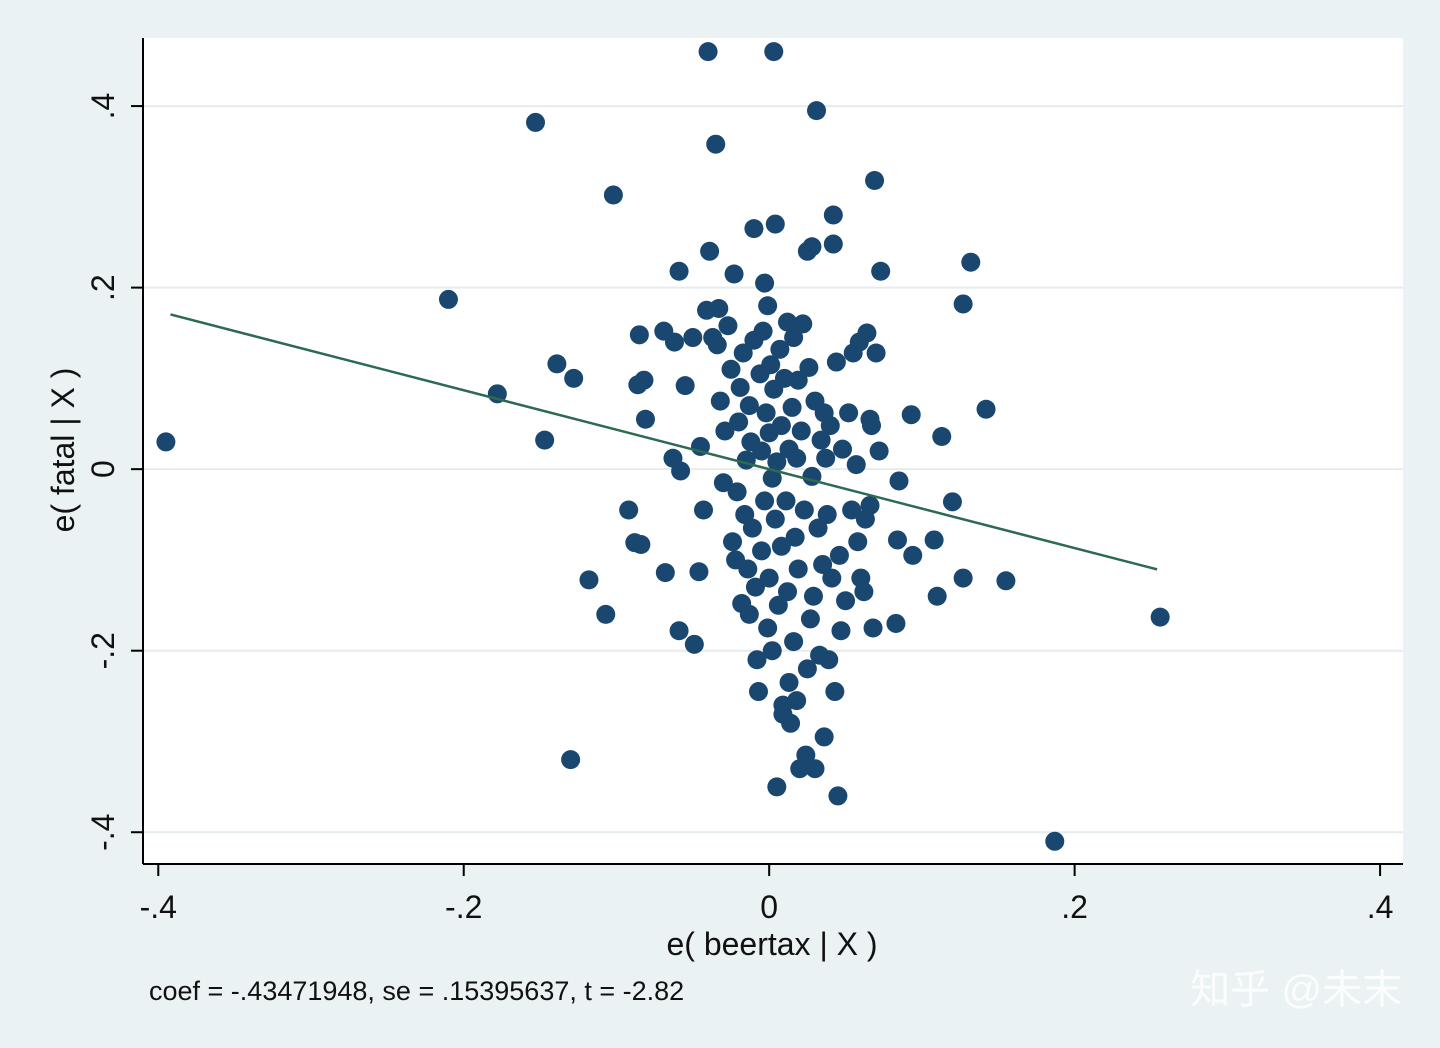 The height and width of the screenshot is (1048, 1440). I want to click on y-tick-label: -.2, so click(103, 650).